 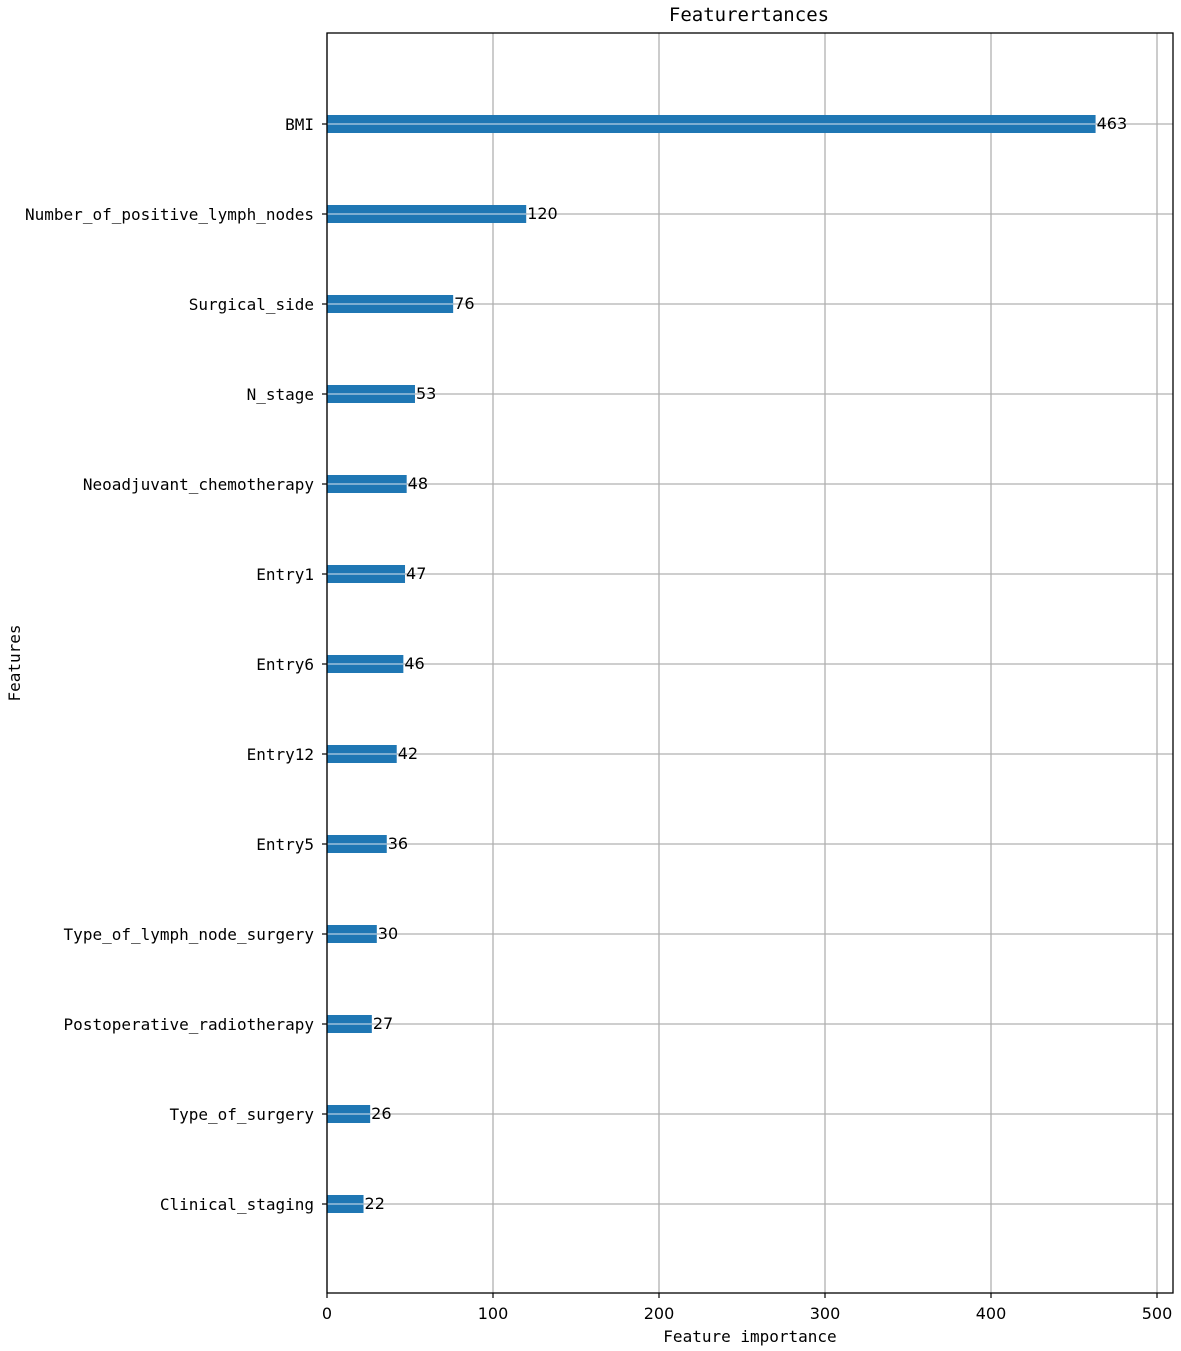 I want to click on x-axis-title: Feature importance, so click(x=749, y=1336).